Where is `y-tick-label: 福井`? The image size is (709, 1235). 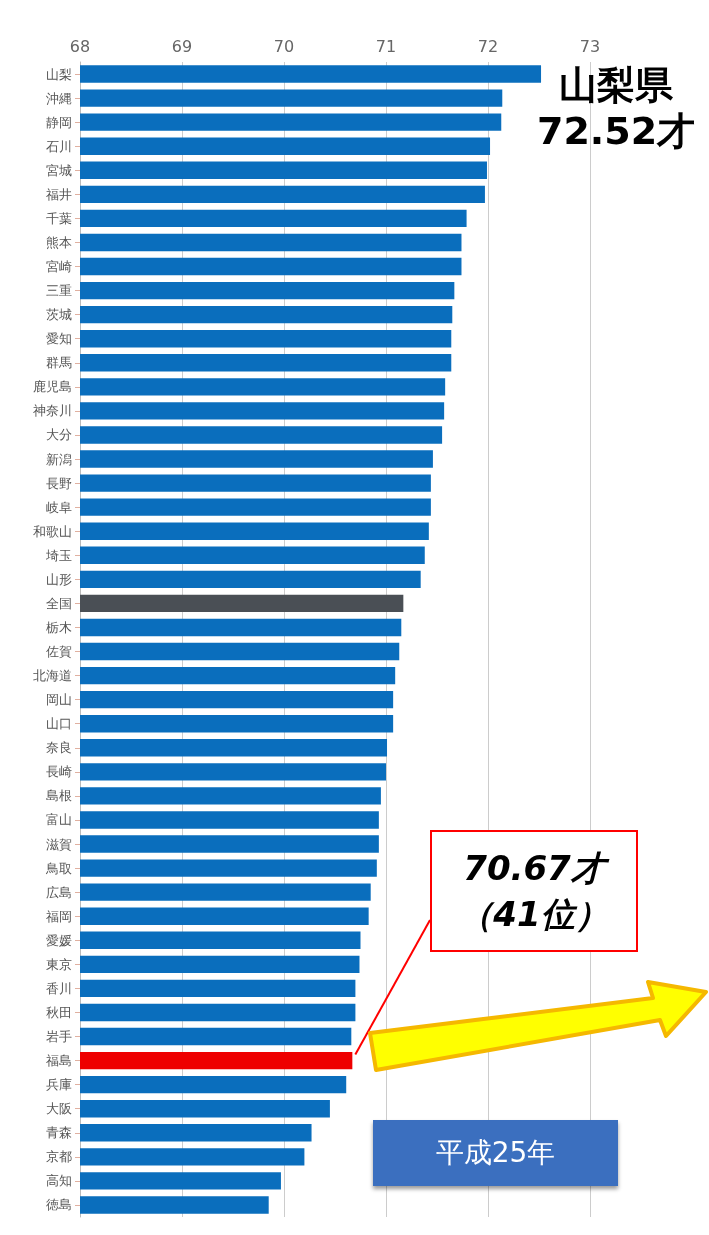 y-tick-label: 福井 is located at coordinates (59, 194).